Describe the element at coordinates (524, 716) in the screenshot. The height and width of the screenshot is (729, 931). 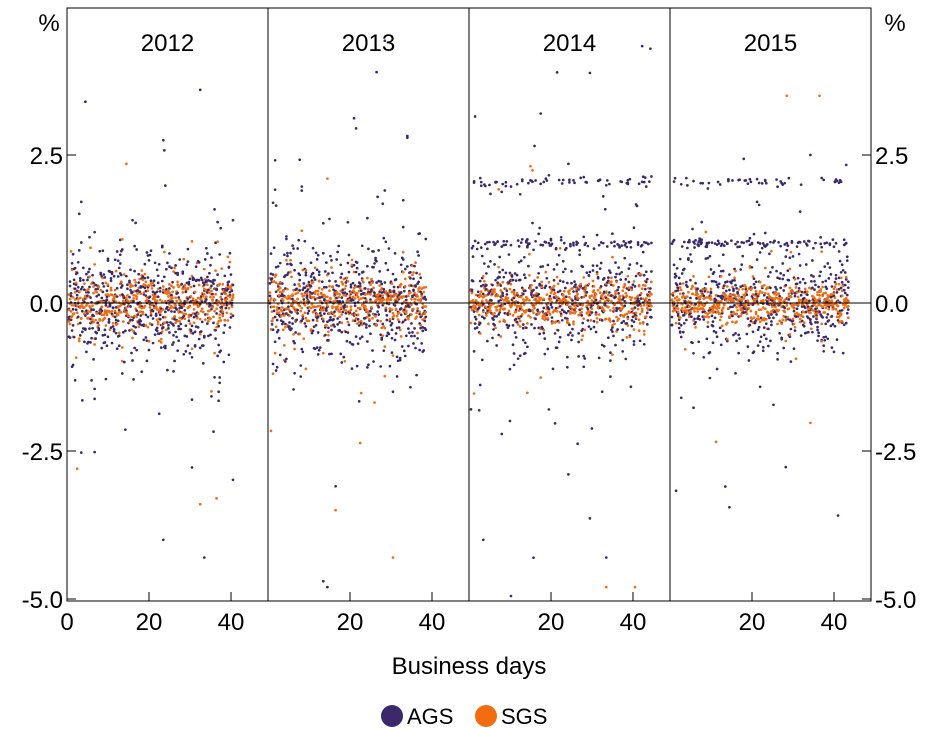
I see `legend-label-sgs: SGS` at that location.